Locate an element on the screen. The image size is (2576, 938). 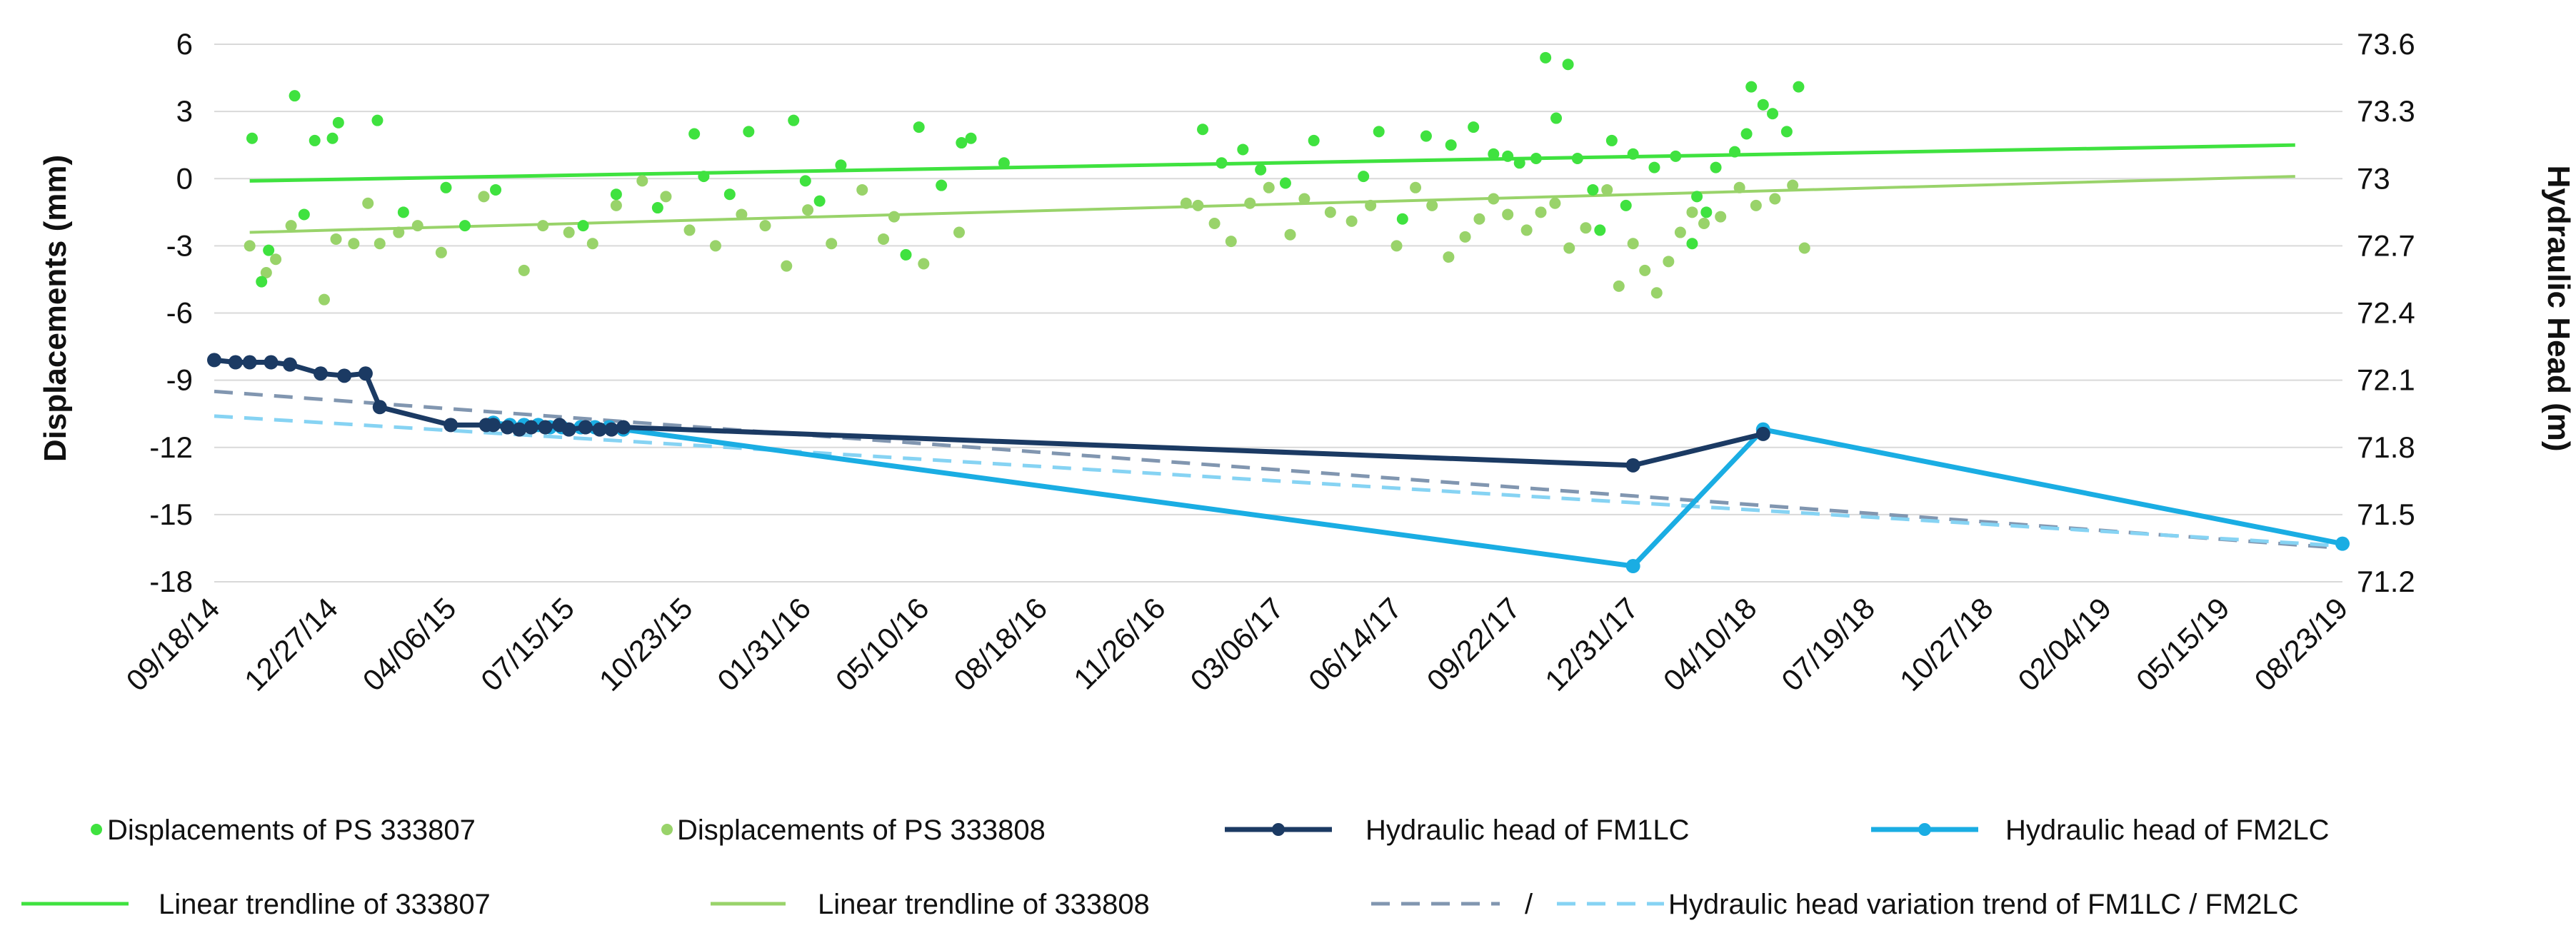
x-tick-label: 08/18/16 is located at coordinates (1000, 644).